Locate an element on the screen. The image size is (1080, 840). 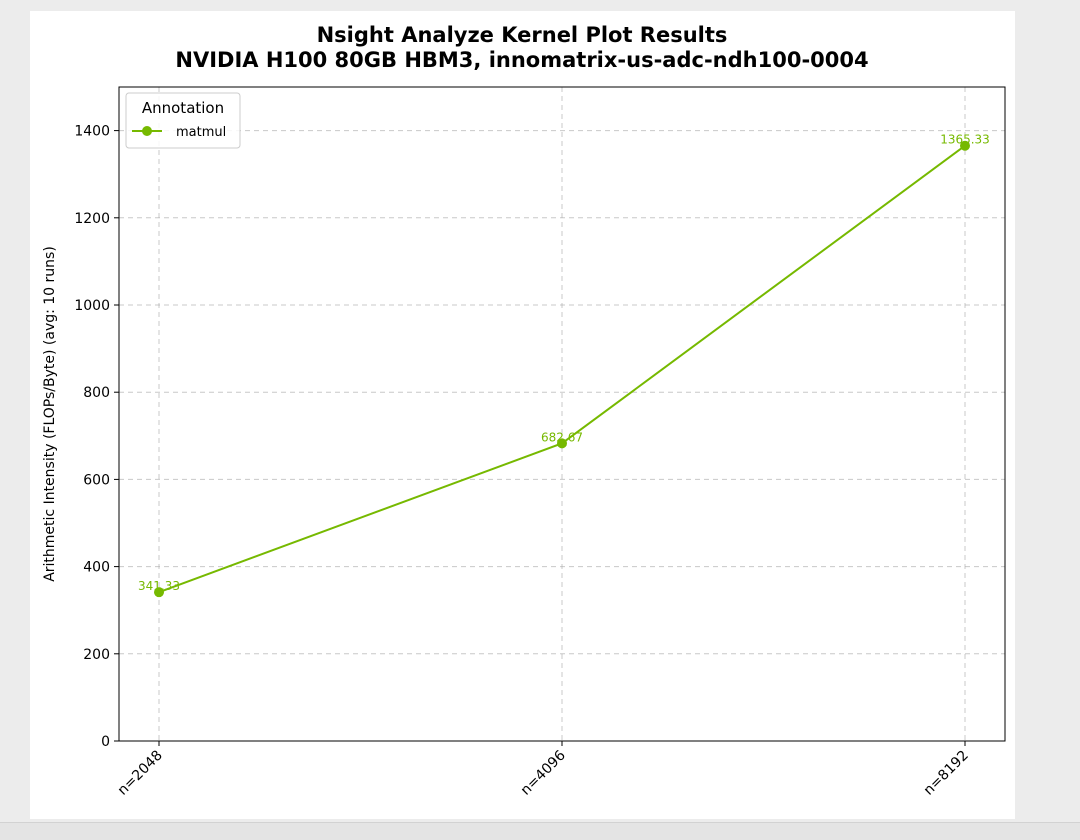
data-label: 1365.33 is located at coordinates (965, 140).